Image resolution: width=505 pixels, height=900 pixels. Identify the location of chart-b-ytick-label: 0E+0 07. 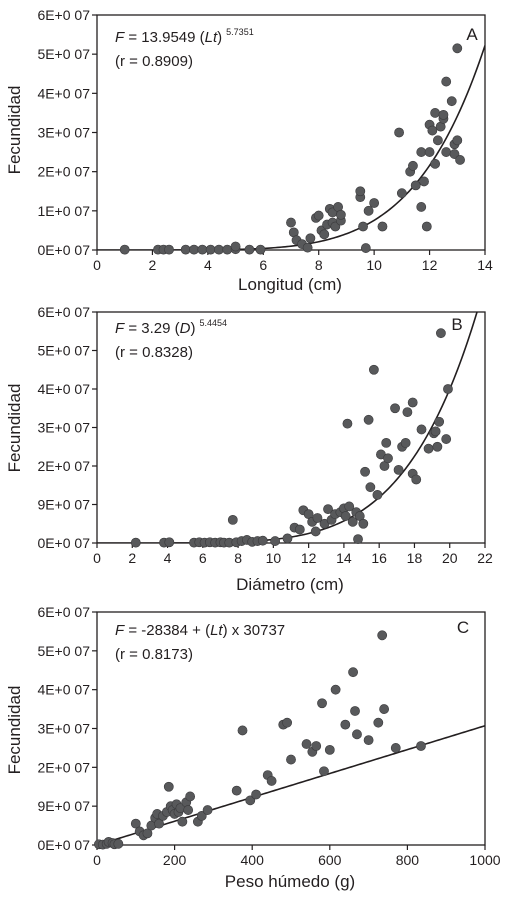
(63, 543).